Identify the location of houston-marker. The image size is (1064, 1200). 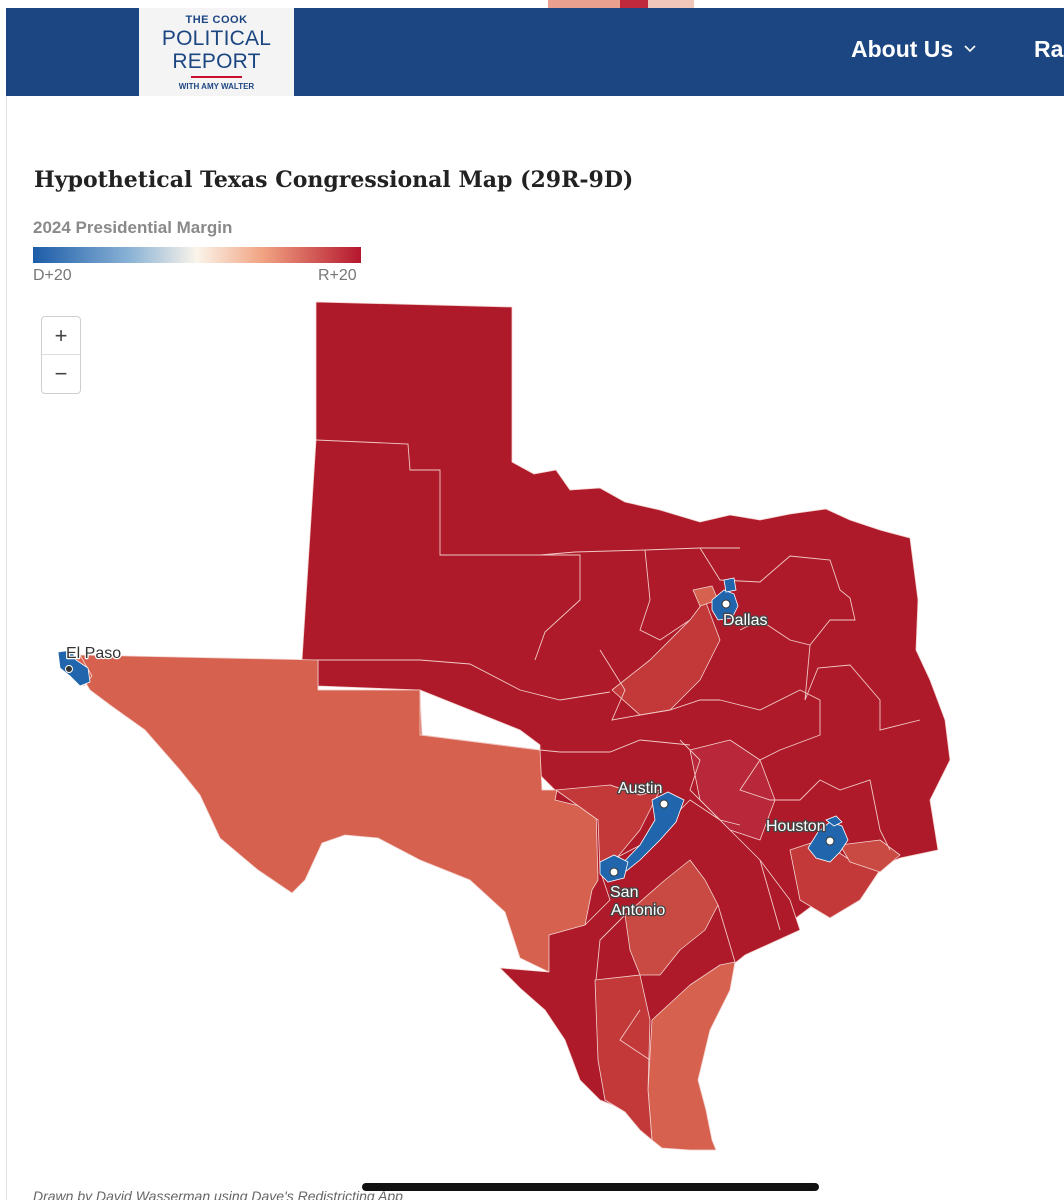
(830, 841).